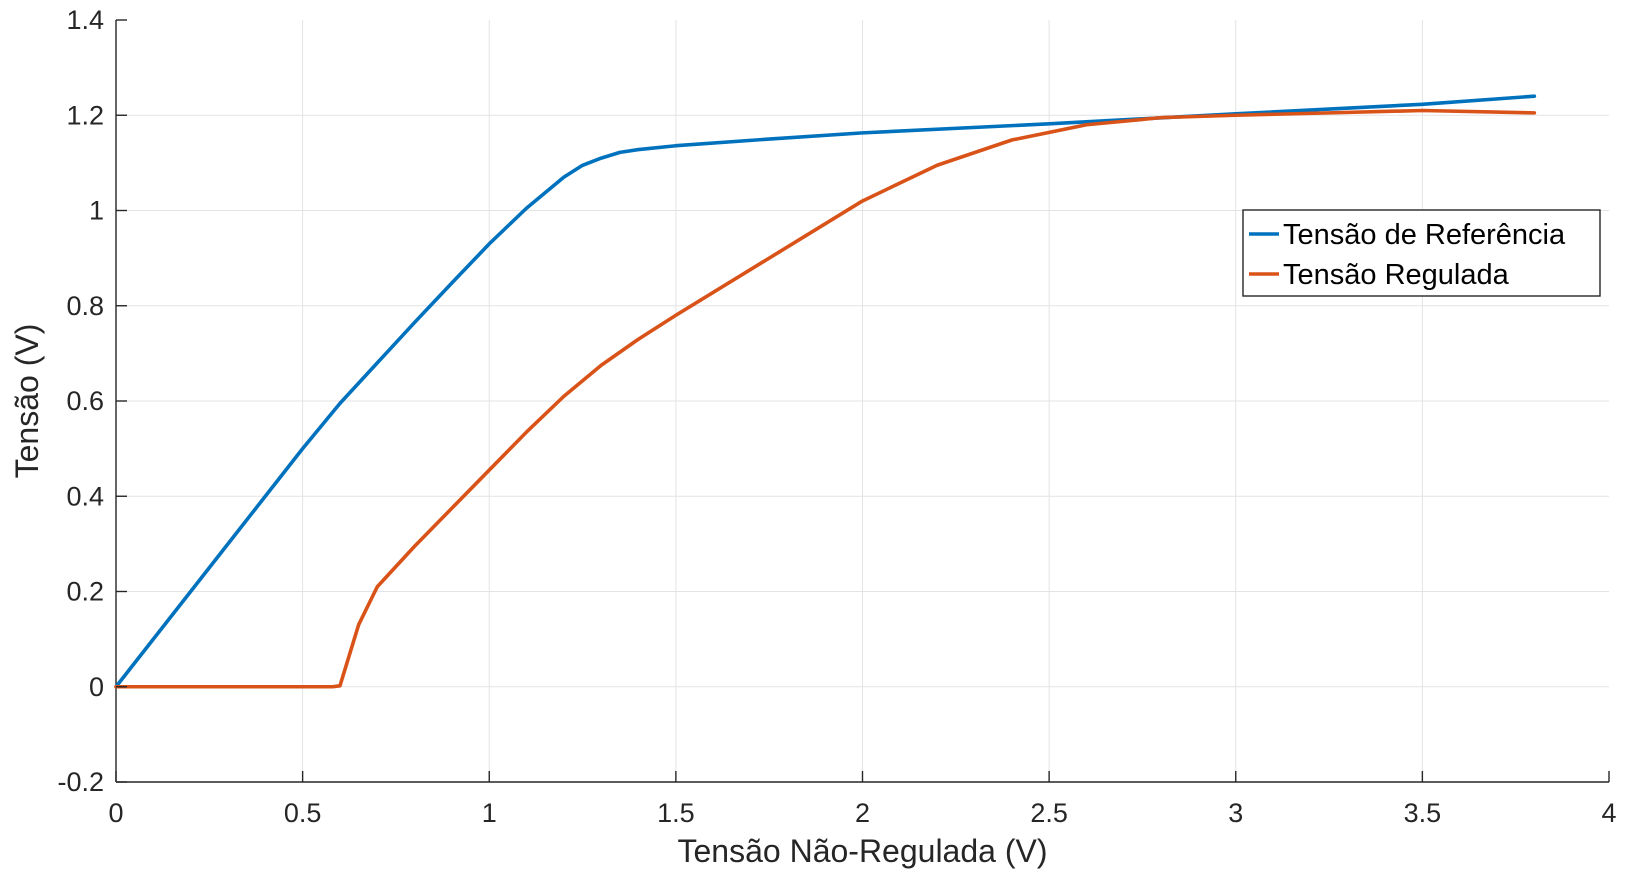  I want to click on x-tick-label: 0.5, so click(303, 813).